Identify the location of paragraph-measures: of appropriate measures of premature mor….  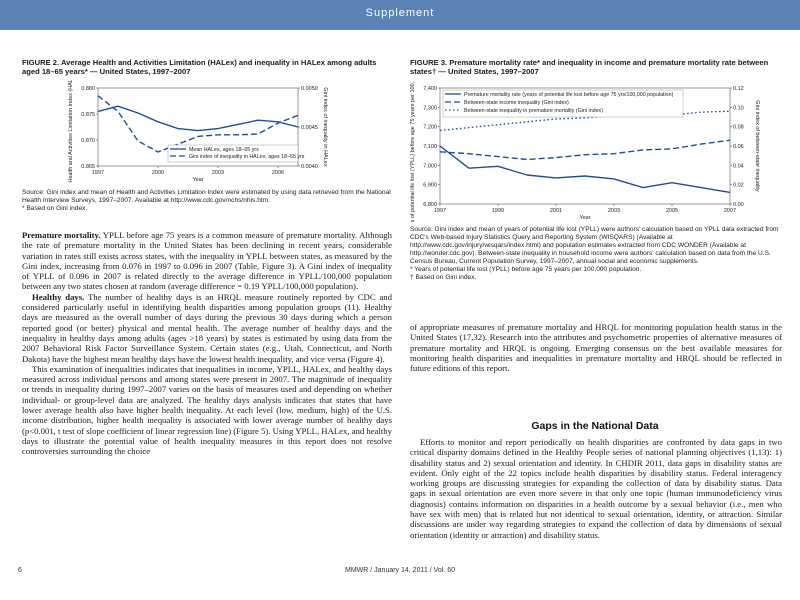
(596, 348).